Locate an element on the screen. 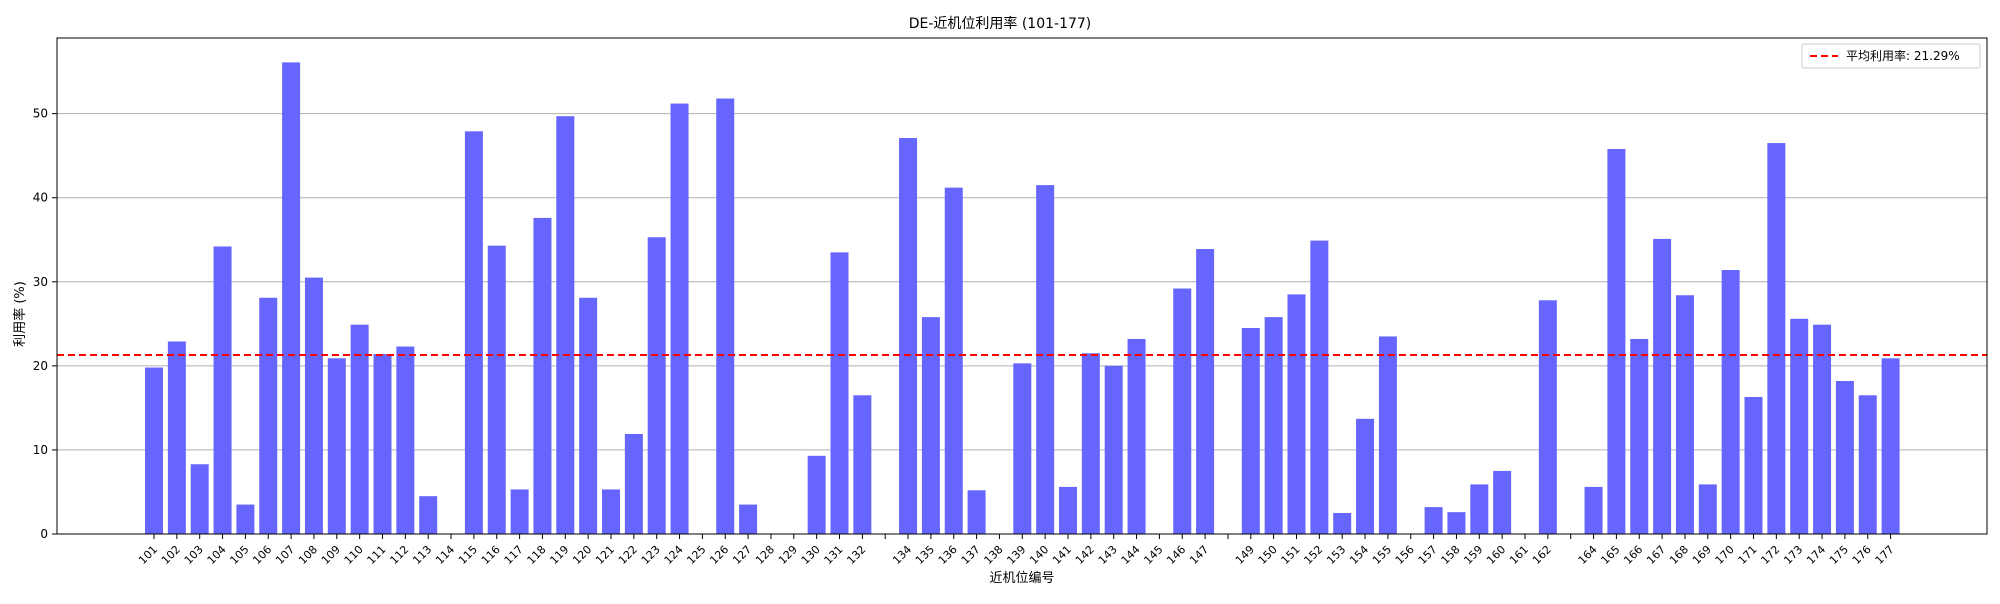 This screenshot has height=604, width=2000. x-tick-label: 123 is located at coordinates (651, 555).